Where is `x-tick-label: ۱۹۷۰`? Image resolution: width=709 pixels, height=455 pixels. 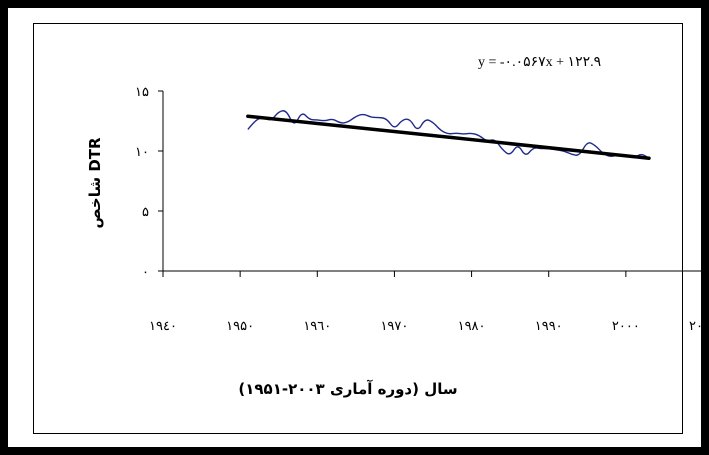 x-tick-label: ۱۹۷۰ is located at coordinates (394, 326).